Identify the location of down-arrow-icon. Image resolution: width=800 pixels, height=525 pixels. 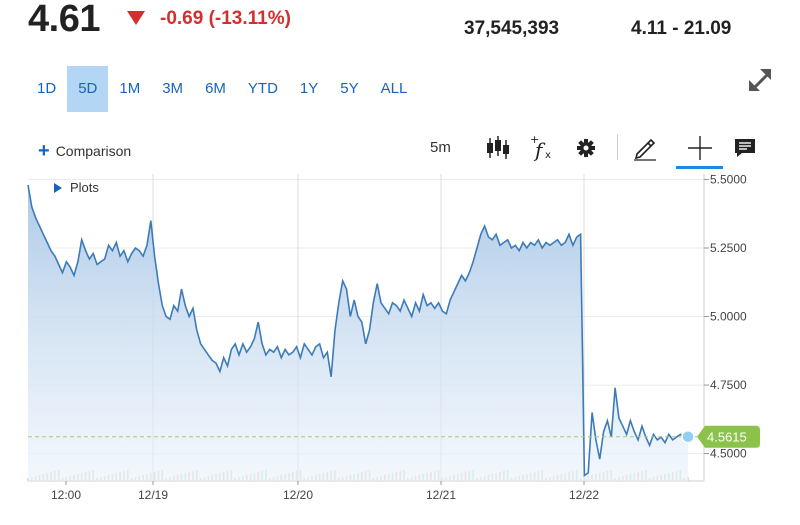
(136, 18).